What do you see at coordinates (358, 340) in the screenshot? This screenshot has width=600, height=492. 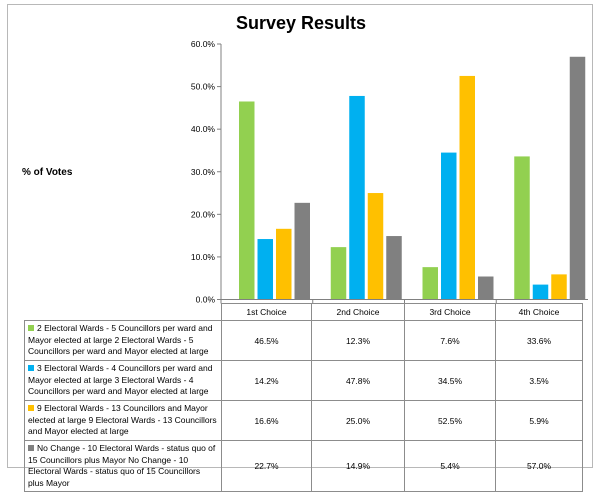 I see `data-label: 12.3%` at bounding box center [358, 340].